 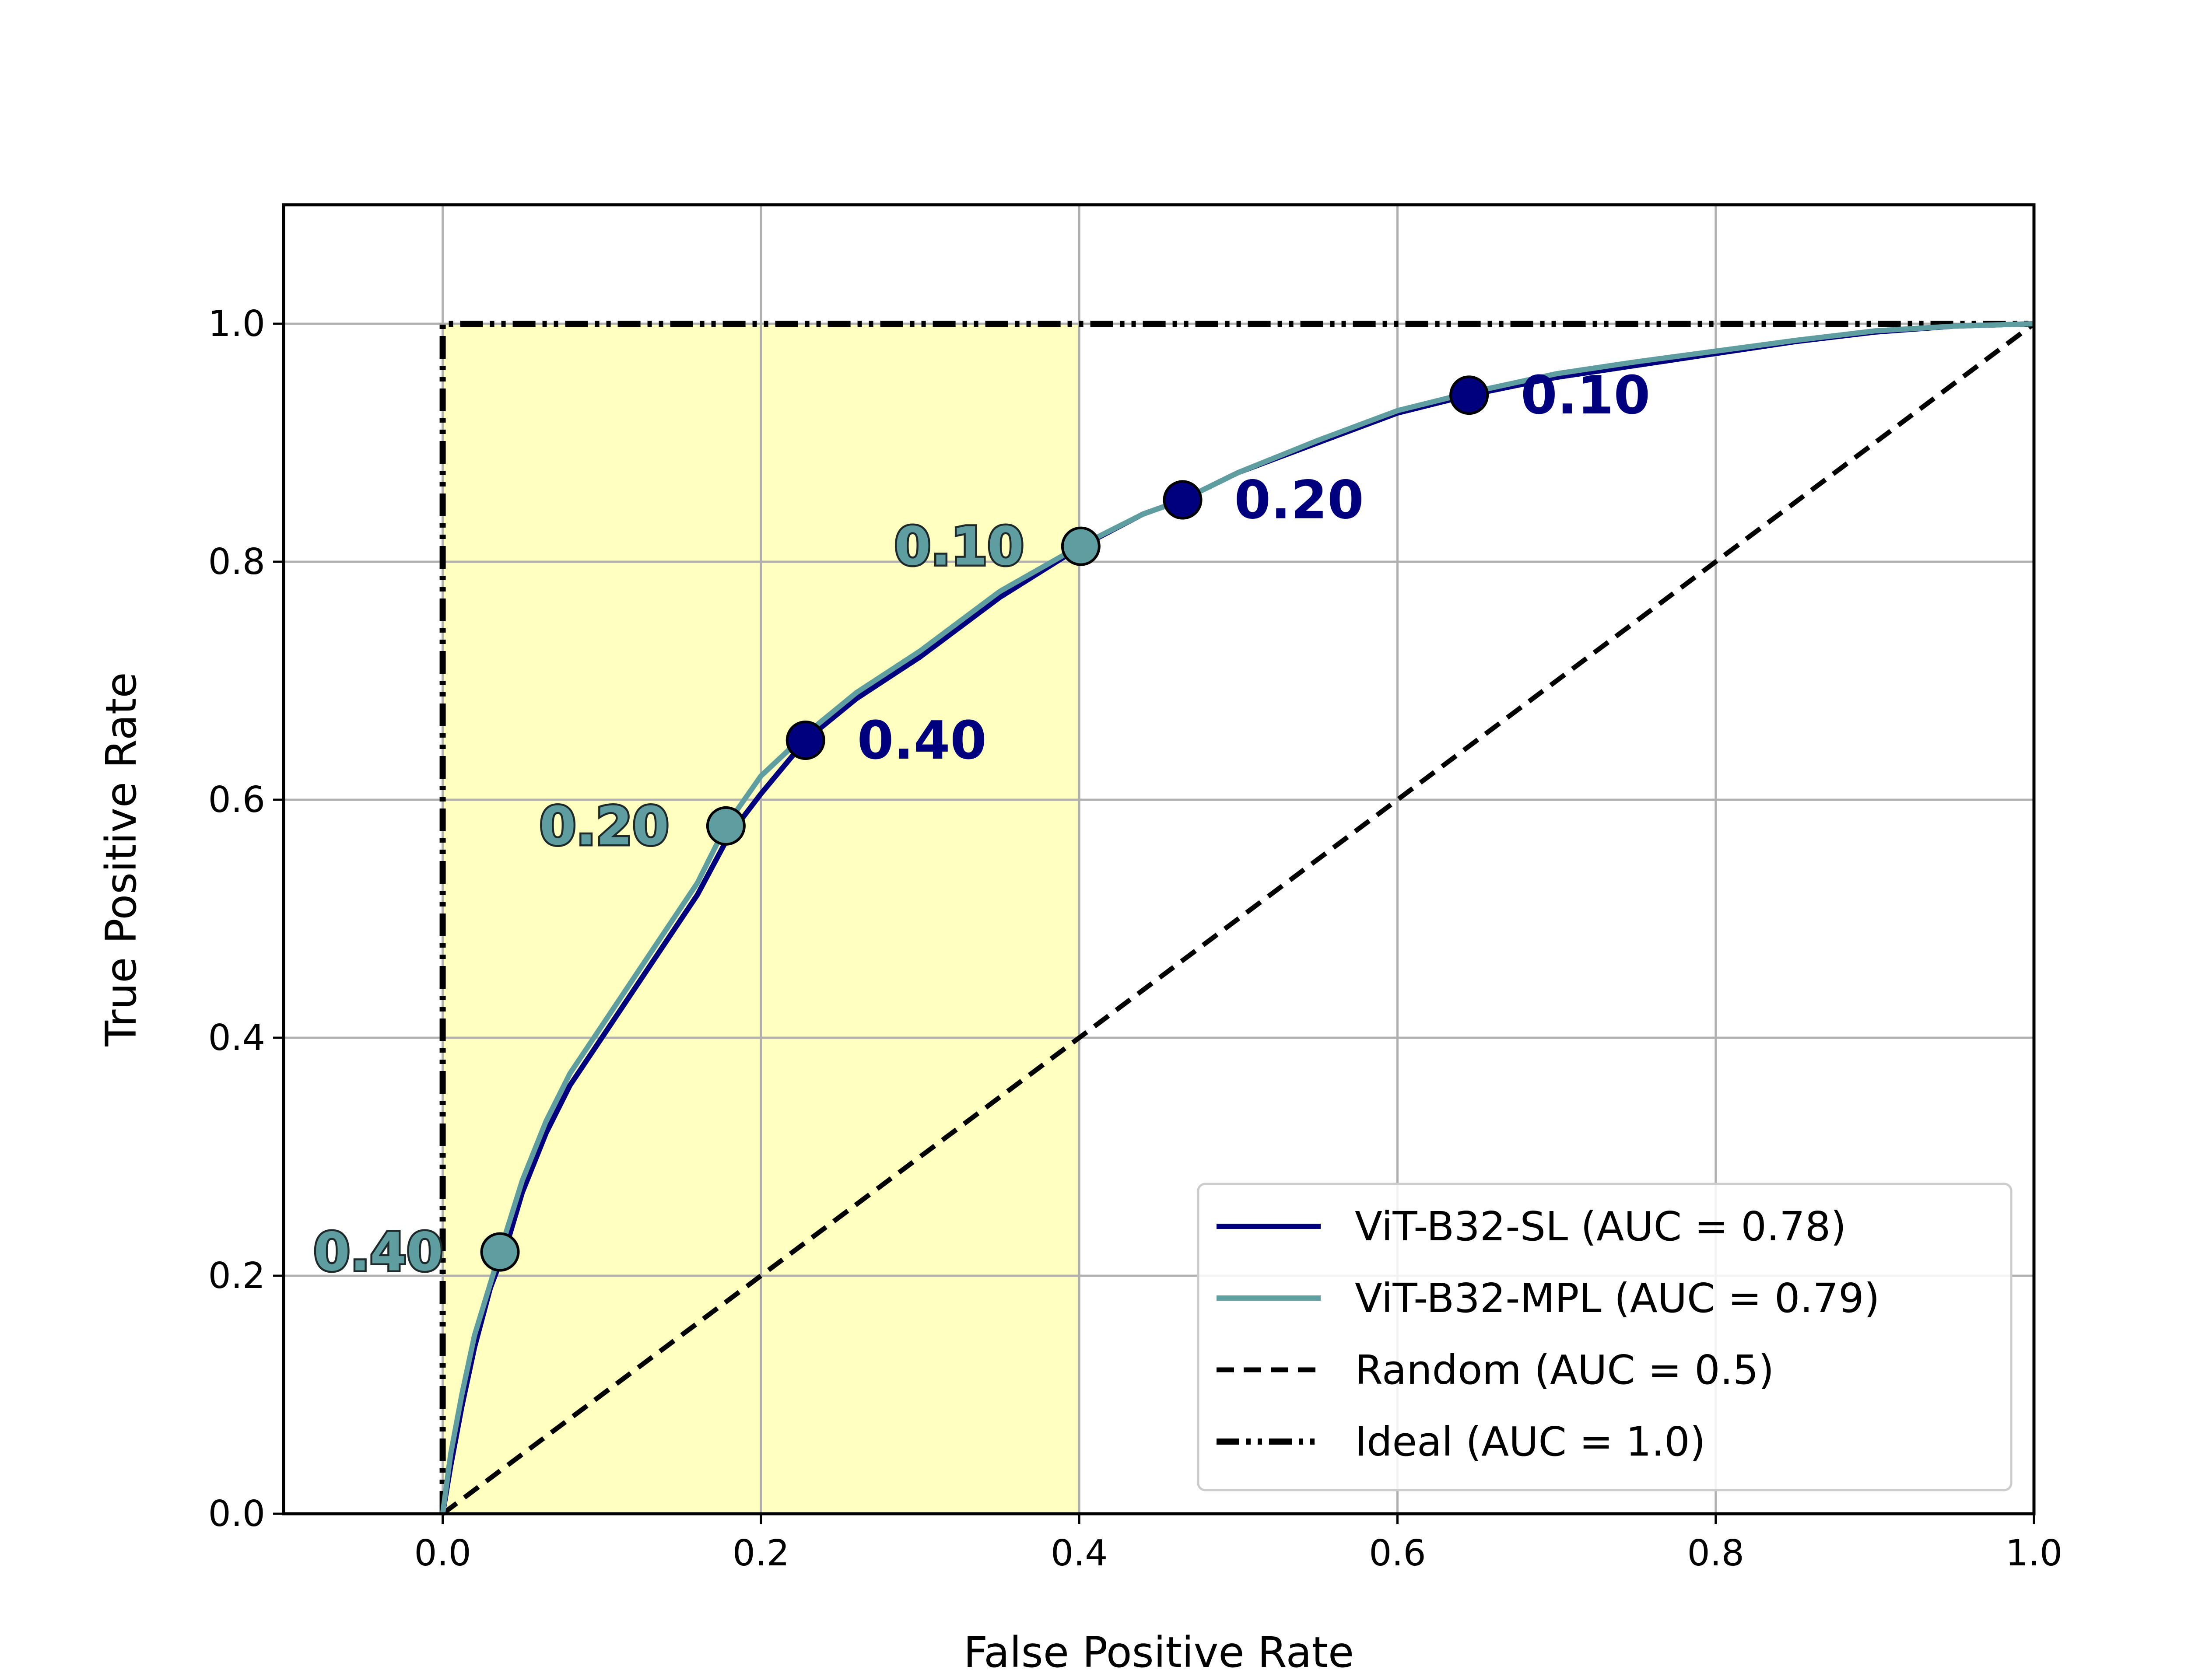 I want to click on x-tick-label: 0.4, so click(x=1079, y=1553).